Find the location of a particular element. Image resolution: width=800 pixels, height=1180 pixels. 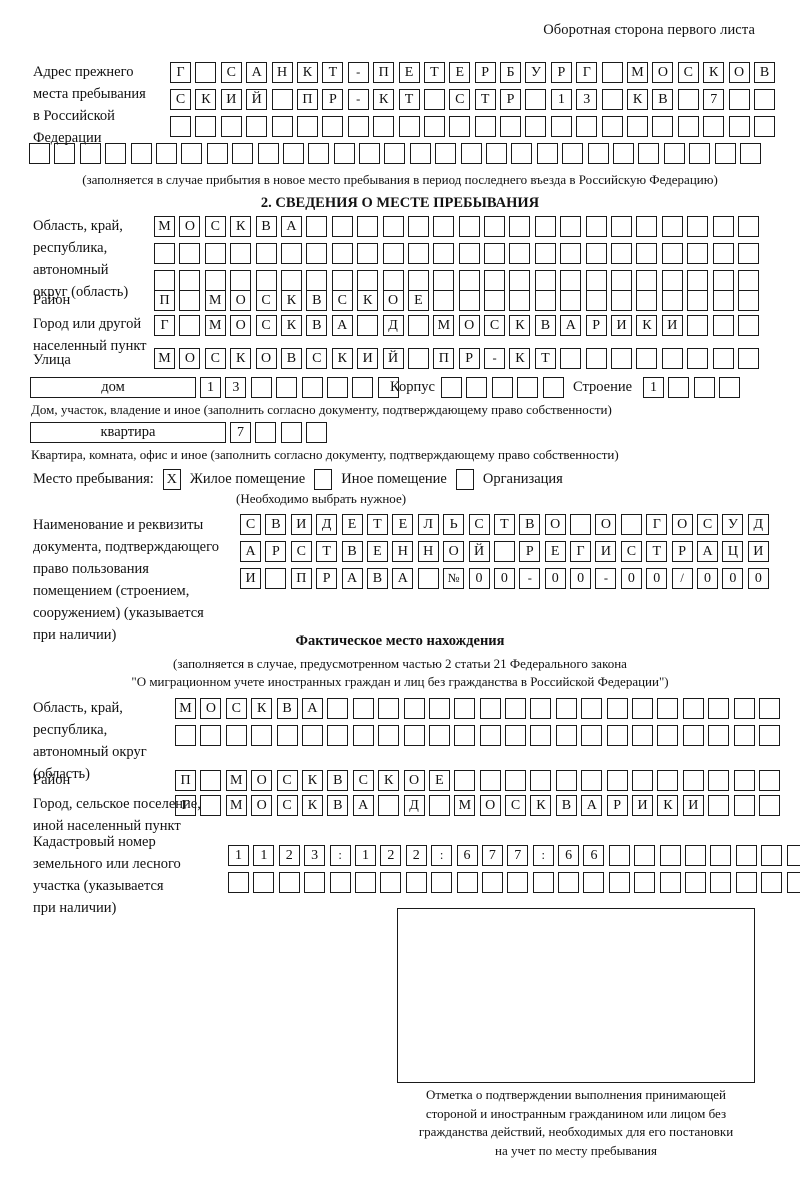

document-cell-r2-10: Й is located at coordinates (479, 551).